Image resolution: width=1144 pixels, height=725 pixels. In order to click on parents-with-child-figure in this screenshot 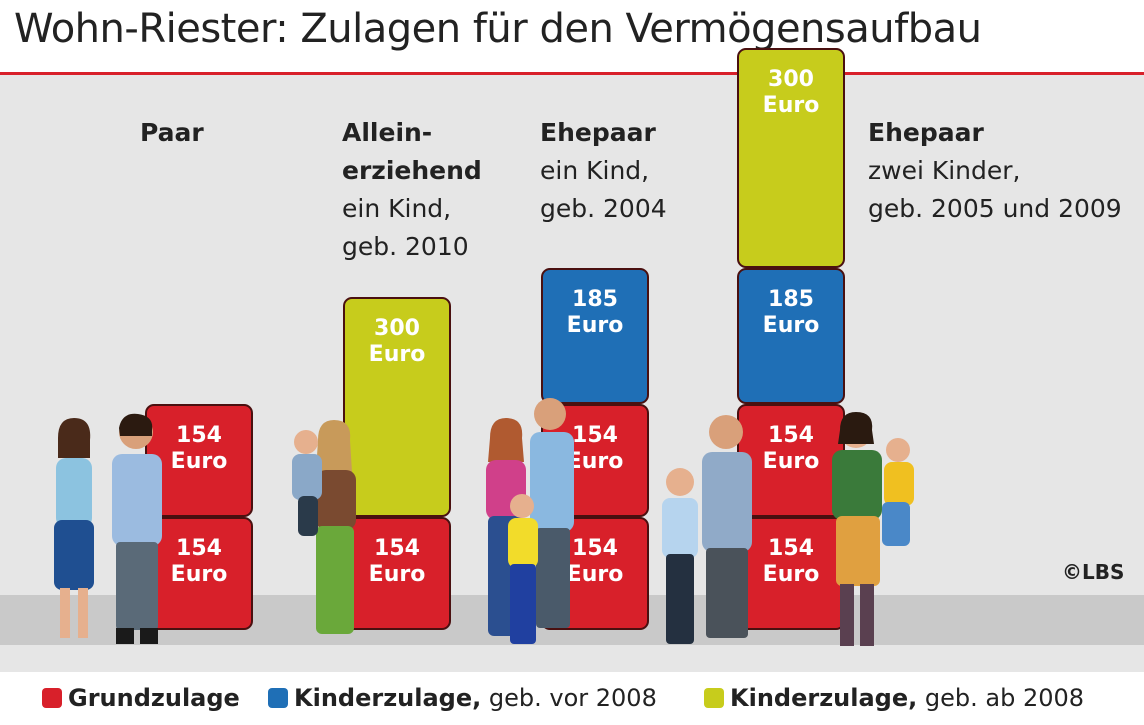, I will do `click(530, 521)`.